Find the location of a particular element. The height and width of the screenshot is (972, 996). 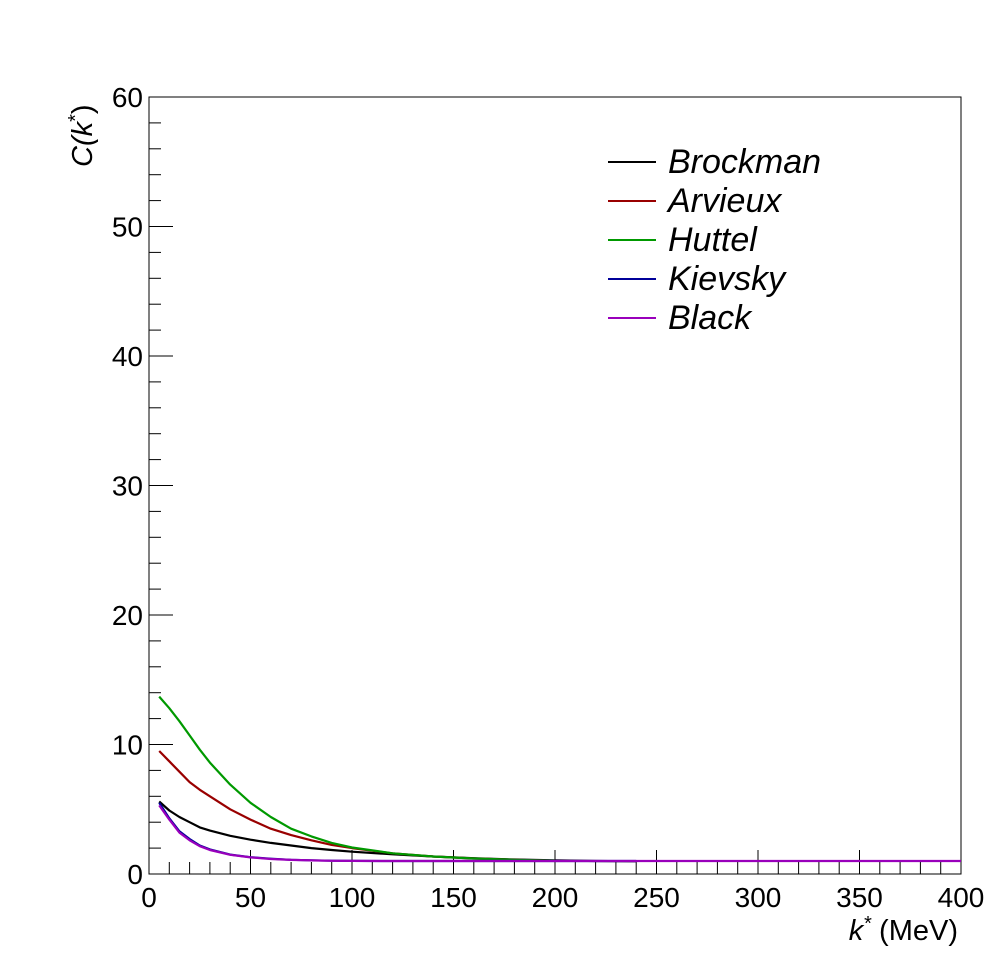

series-line-black is located at coordinates (559, 833).